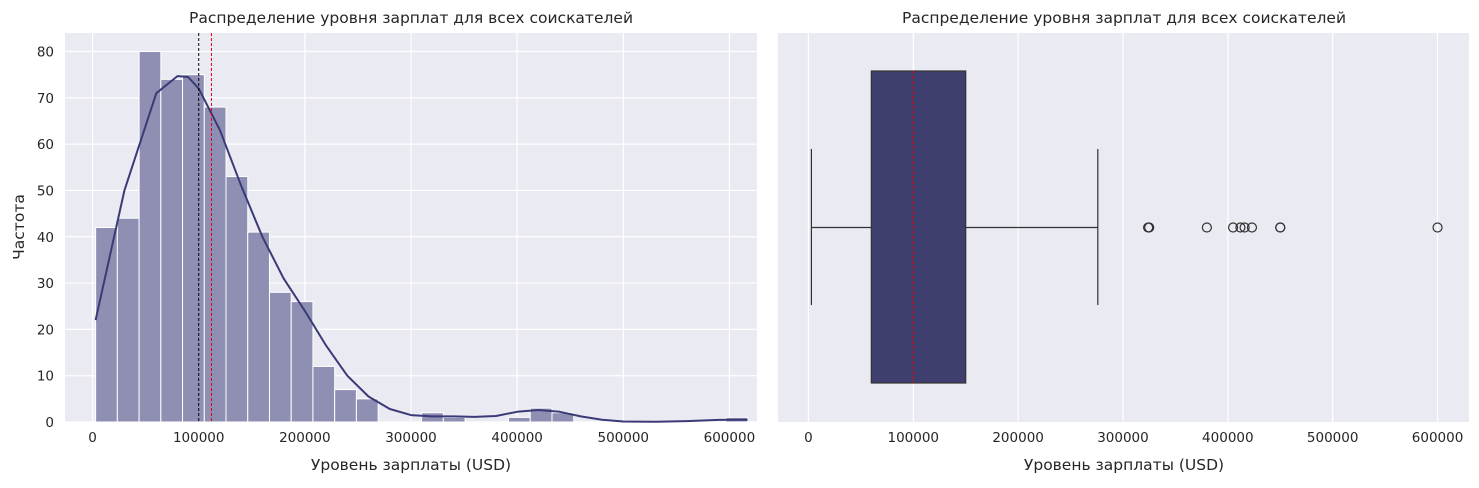 The image size is (1479, 488). I want to click on histogram-y-tick-label: 80, so click(45, 53).